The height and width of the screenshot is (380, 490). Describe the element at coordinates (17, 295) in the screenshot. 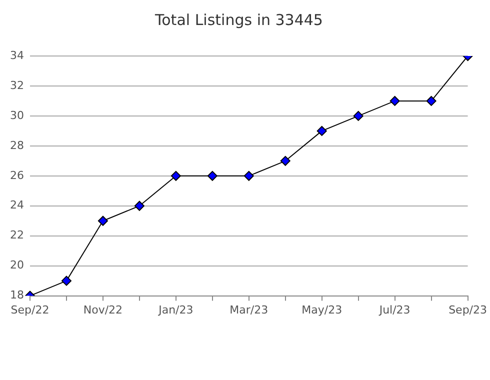

I see `y-tick-label: 18` at that location.